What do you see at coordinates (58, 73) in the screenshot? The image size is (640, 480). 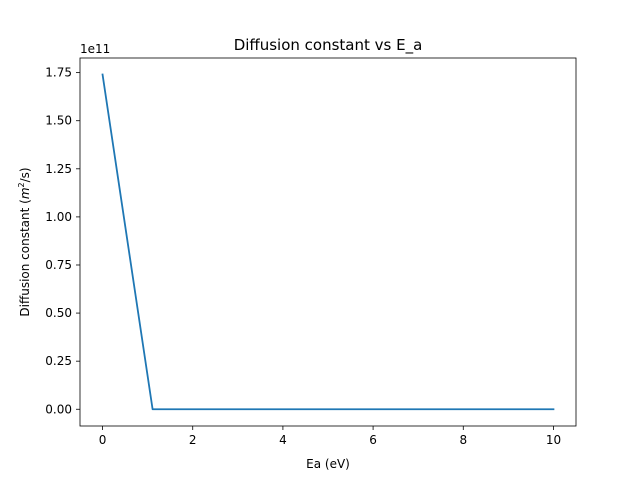 I see `y-tick-label: 1.75` at bounding box center [58, 73].